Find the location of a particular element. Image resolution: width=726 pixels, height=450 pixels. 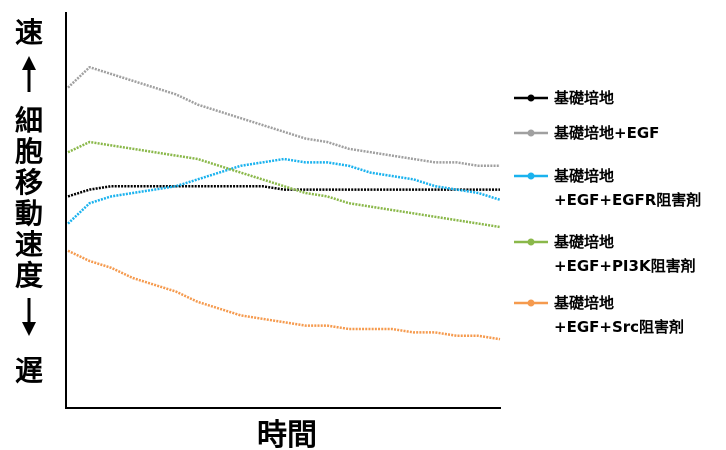

y-label-char-4: 速 is located at coordinates (29, 244).